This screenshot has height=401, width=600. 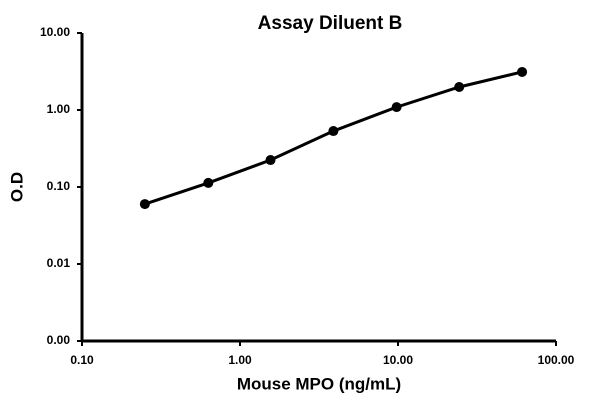 What do you see at coordinates (55, 32) in the screenshot?
I see `y-tick-label: 10.00` at bounding box center [55, 32].